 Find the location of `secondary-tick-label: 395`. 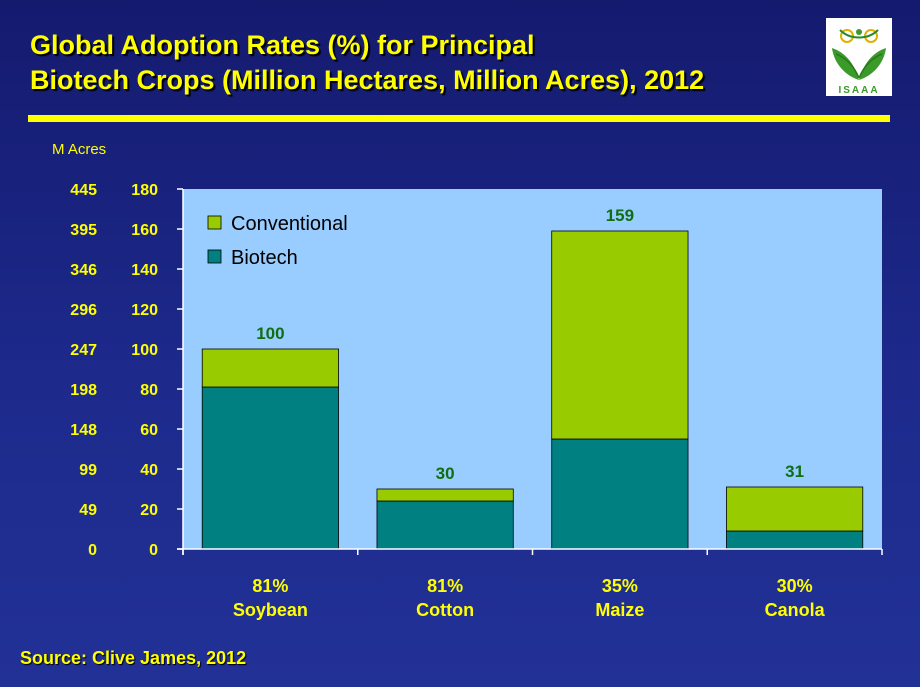

secondary-tick-label: 395 is located at coordinates (83, 230).